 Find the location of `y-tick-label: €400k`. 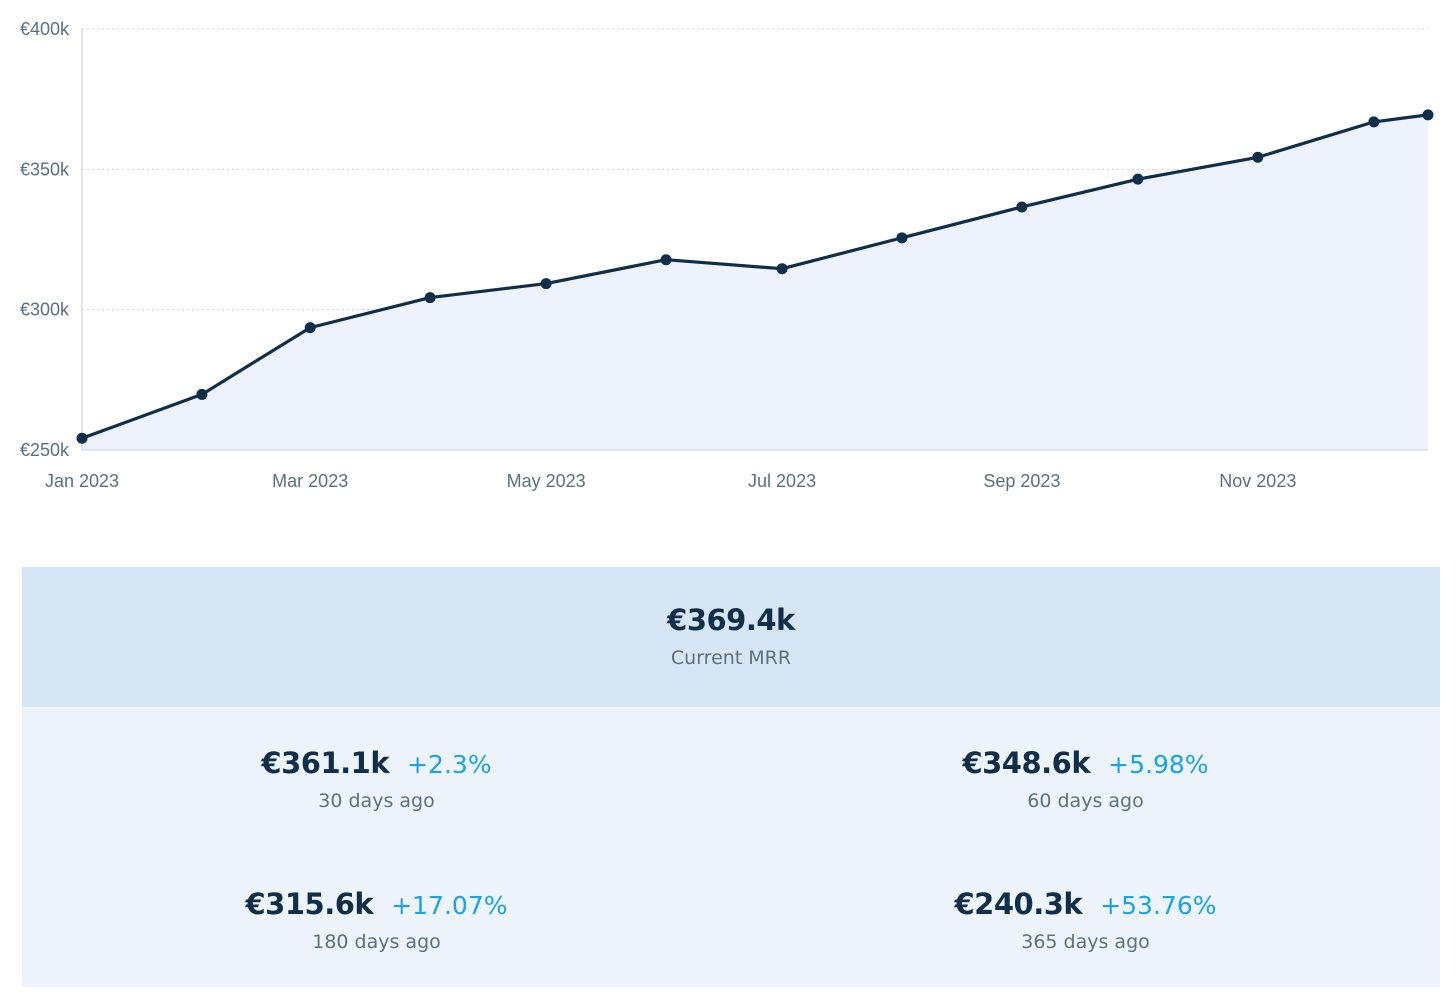

y-tick-label: €400k is located at coordinates (45, 29).